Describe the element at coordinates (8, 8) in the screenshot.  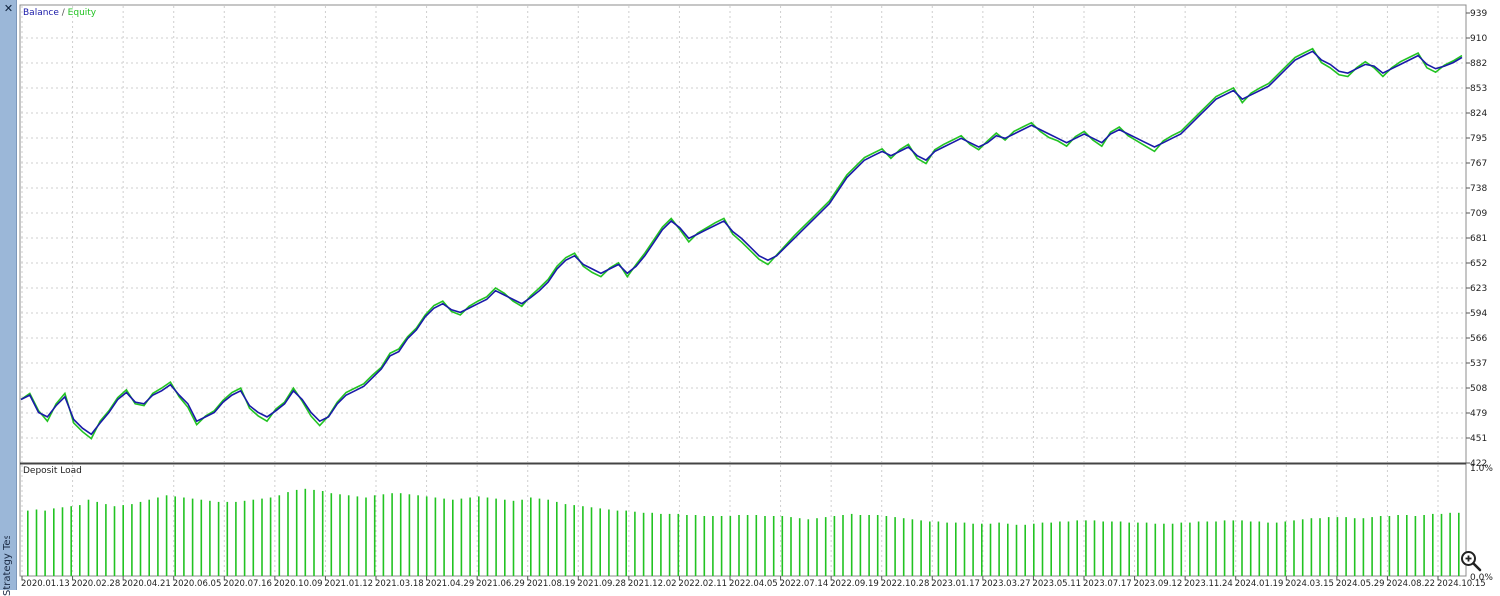
I see `close-icon: ✕` at that location.